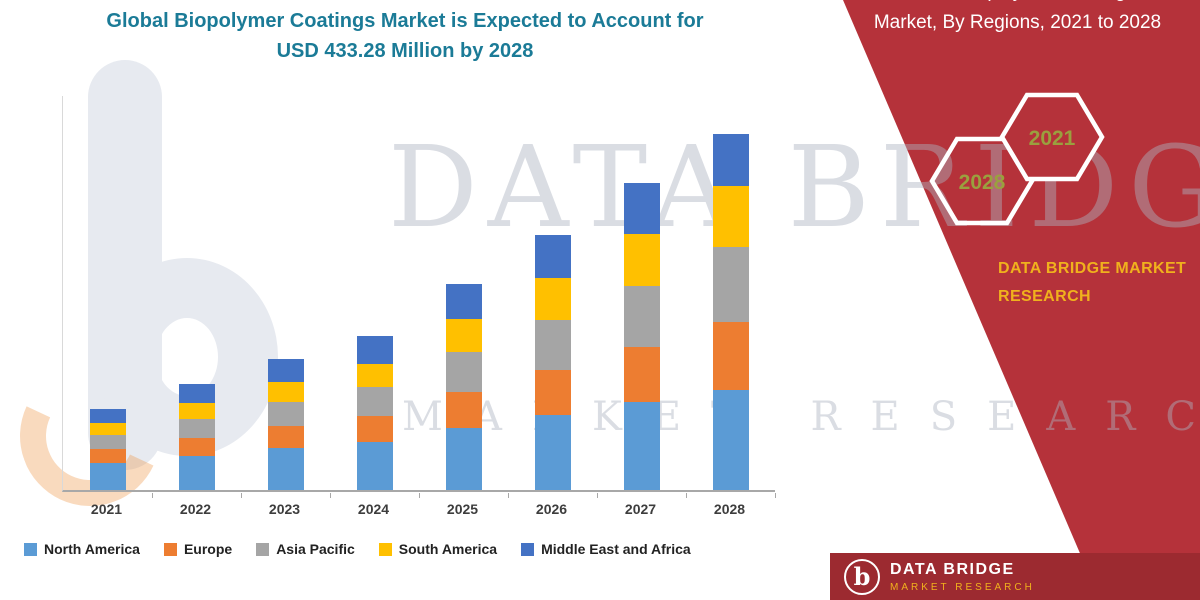 Image resolution: width=1200 pixels, height=600 pixels. What do you see at coordinates (952, 569) in the screenshot?
I see `footer-brand-name: DATA BRIDGE` at bounding box center [952, 569].